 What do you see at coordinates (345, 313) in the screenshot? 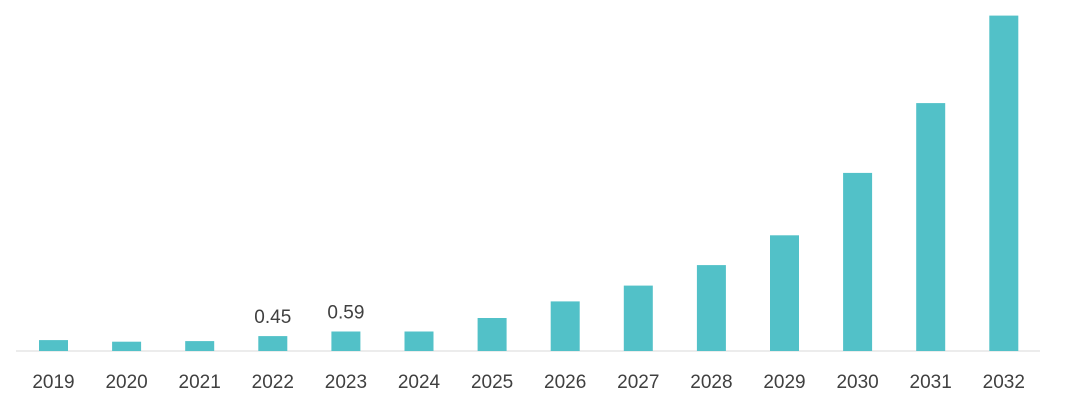
I see `data-label-2023: 0.59` at bounding box center [345, 313].